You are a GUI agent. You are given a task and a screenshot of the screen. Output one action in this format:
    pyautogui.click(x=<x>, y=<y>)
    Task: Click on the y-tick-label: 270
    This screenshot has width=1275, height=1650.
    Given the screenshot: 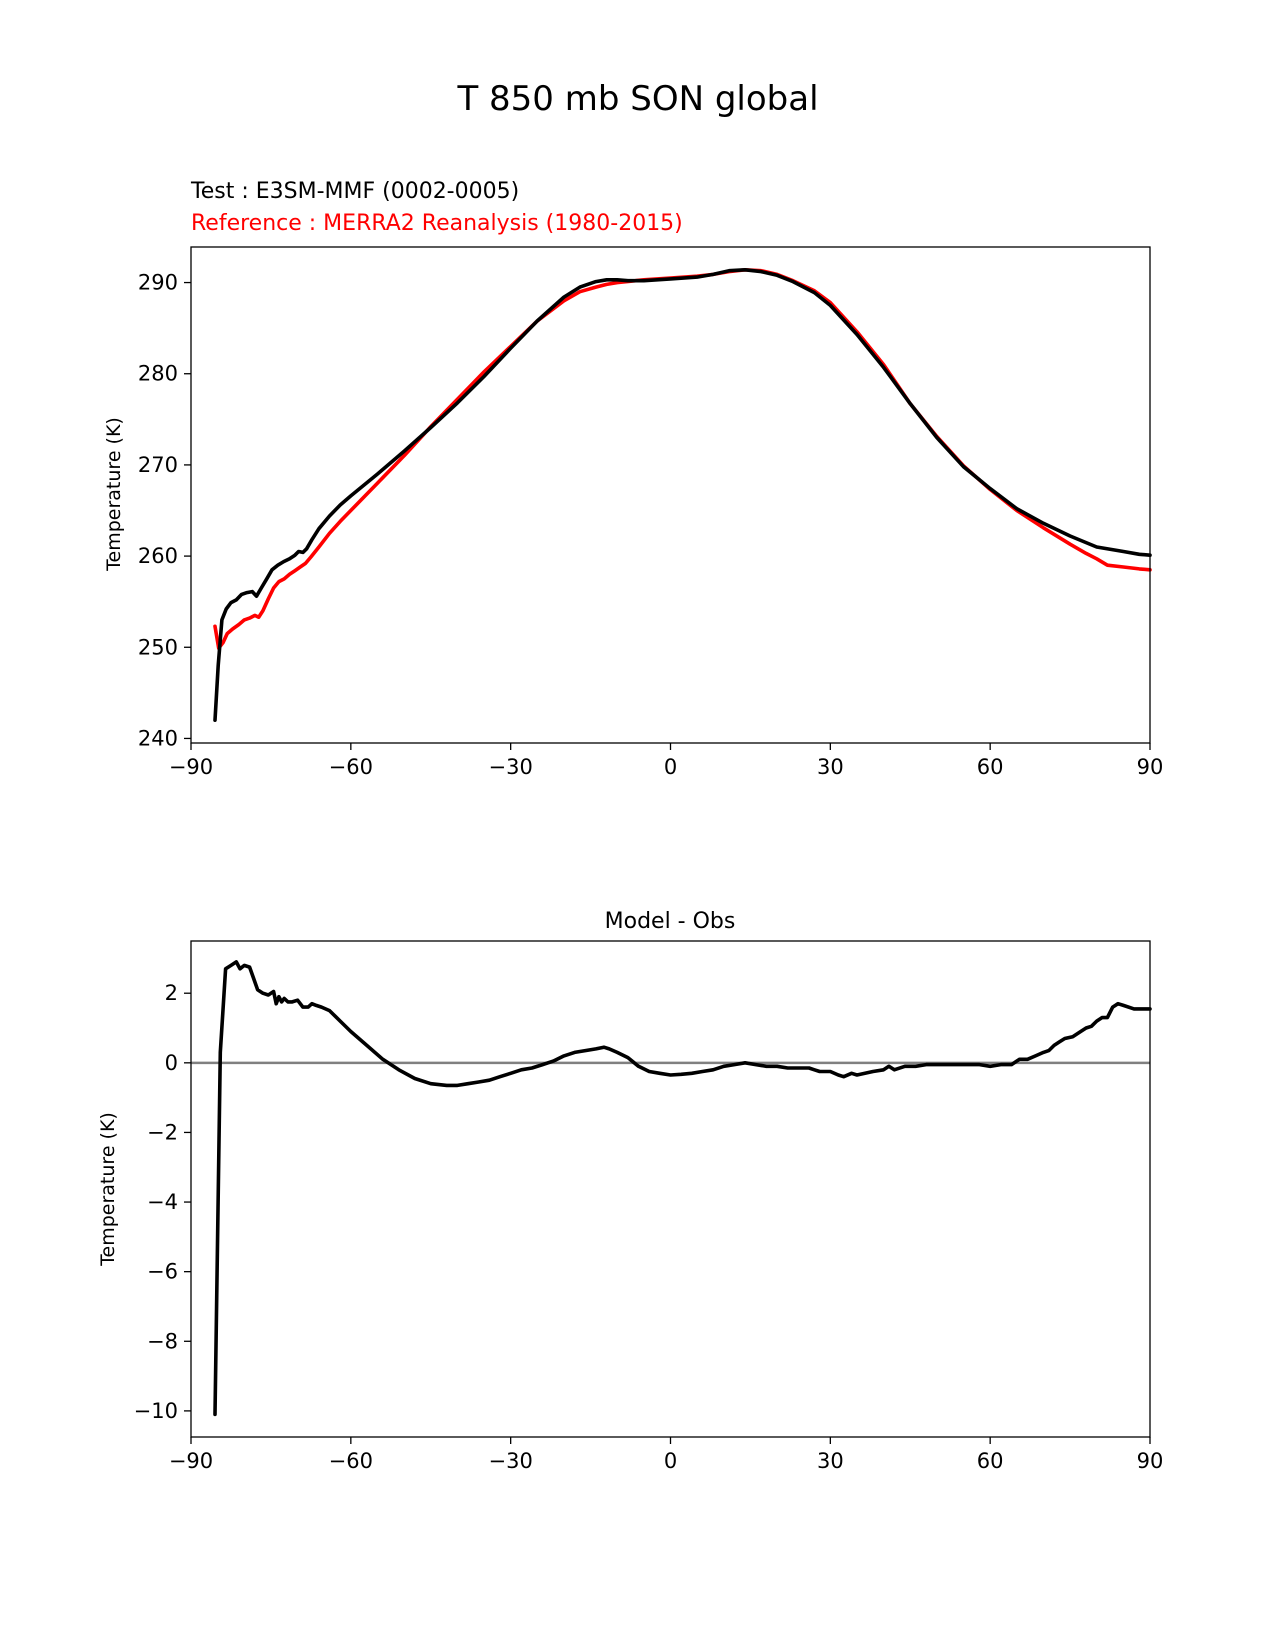 What is the action you would take?
    pyautogui.click(x=158, y=465)
    